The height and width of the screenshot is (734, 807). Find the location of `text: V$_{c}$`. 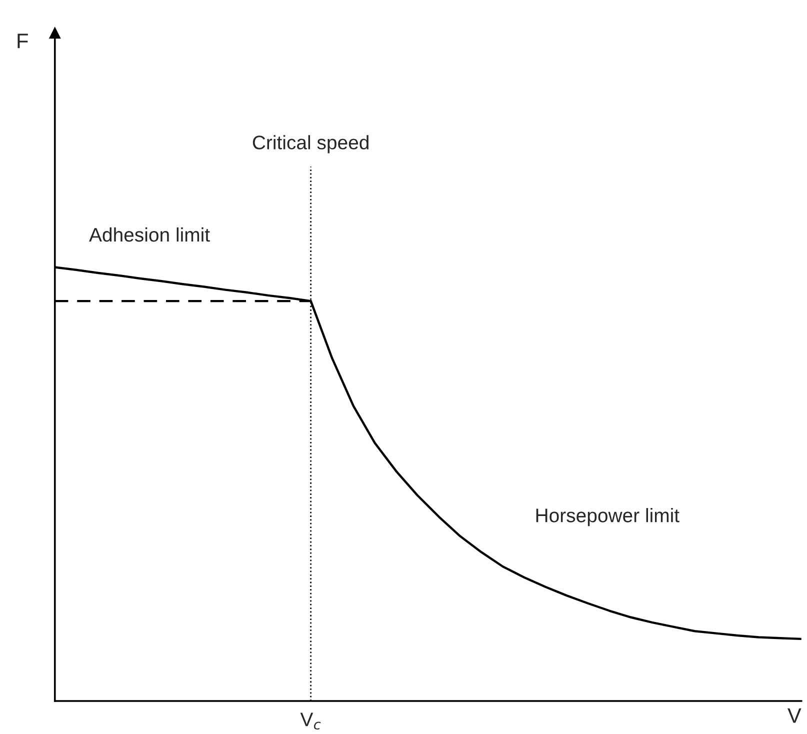

text: V$_{c}$ is located at coordinates (310, 721).